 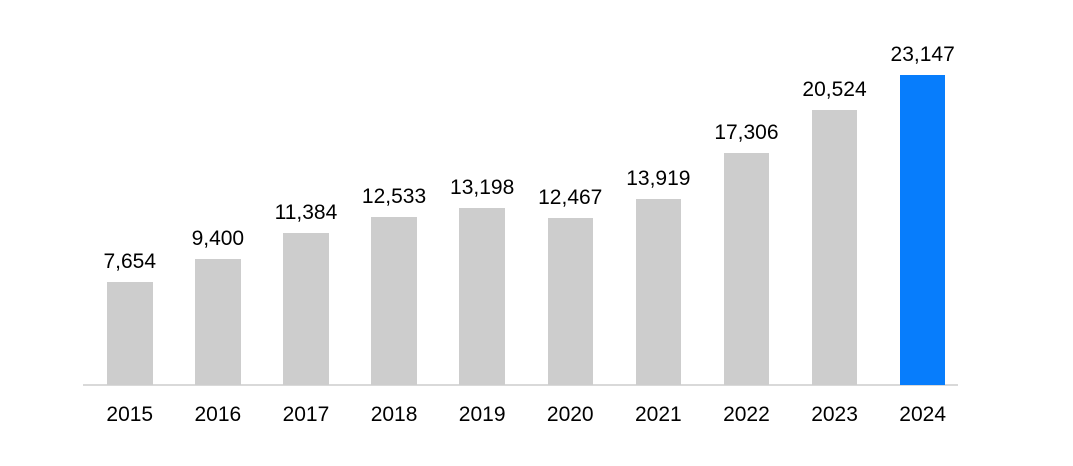 What do you see at coordinates (922, 414) in the screenshot?
I see `x-tick-label: 2024` at bounding box center [922, 414].